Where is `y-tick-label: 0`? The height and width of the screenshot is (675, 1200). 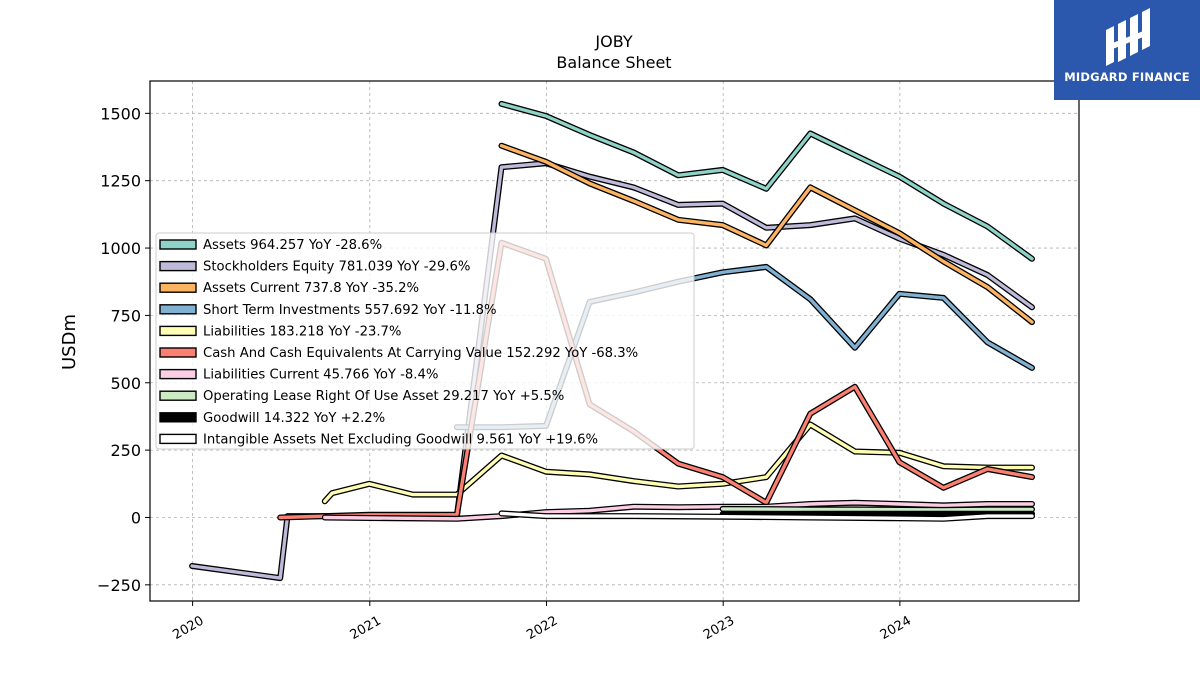
y-tick-label: 0 is located at coordinates (136, 517).